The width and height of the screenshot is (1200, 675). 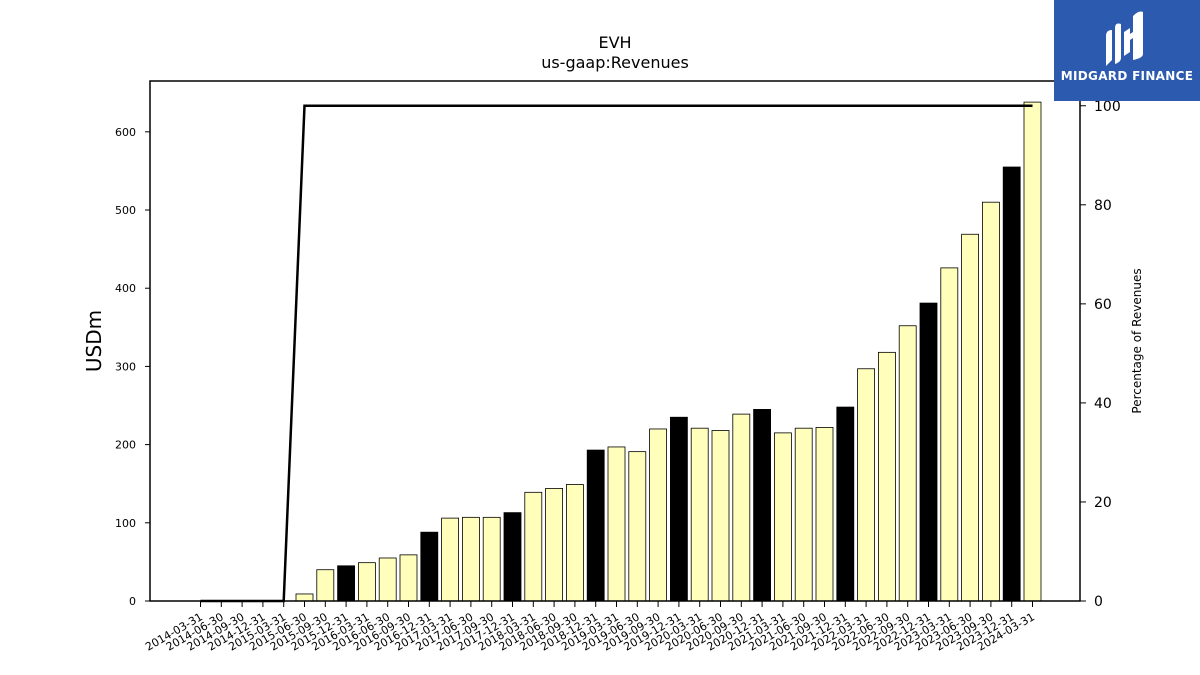 What do you see at coordinates (1103, 404) in the screenshot?
I see `y2-tick-label: 40` at bounding box center [1103, 404].